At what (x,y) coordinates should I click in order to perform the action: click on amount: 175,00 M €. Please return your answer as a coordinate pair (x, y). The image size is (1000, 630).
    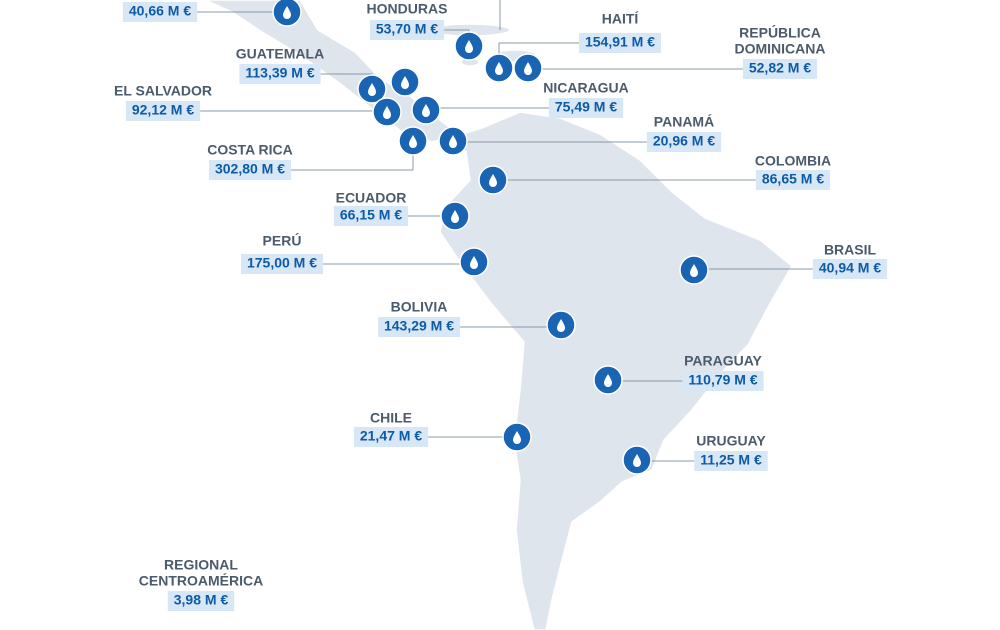
    Looking at the image, I should click on (282, 263).